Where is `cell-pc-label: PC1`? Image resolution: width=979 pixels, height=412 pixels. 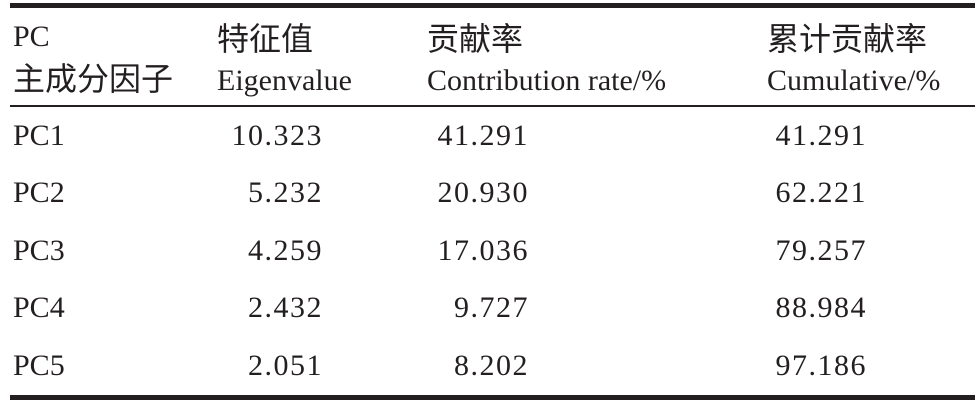 cell-pc-label: PC1 is located at coordinates (39, 135).